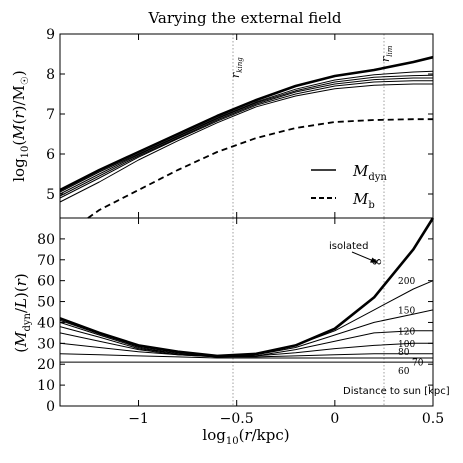 Image resolution: width=463 pixels, height=463 pixels. Describe the element at coordinates (348, 246) in the screenshot. I see `isolated-annotation: isolated` at that location.